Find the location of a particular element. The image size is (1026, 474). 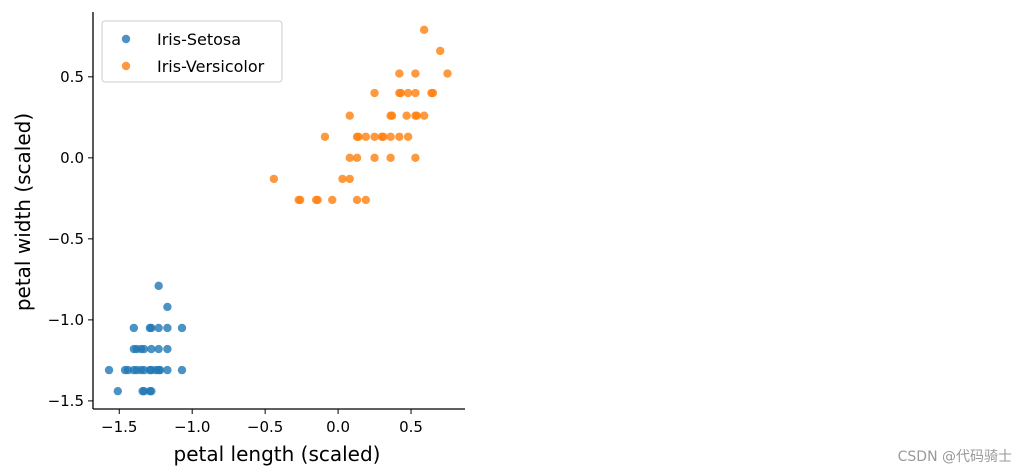

x-tick-label: −1.5 is located at coordinates (119, 427).